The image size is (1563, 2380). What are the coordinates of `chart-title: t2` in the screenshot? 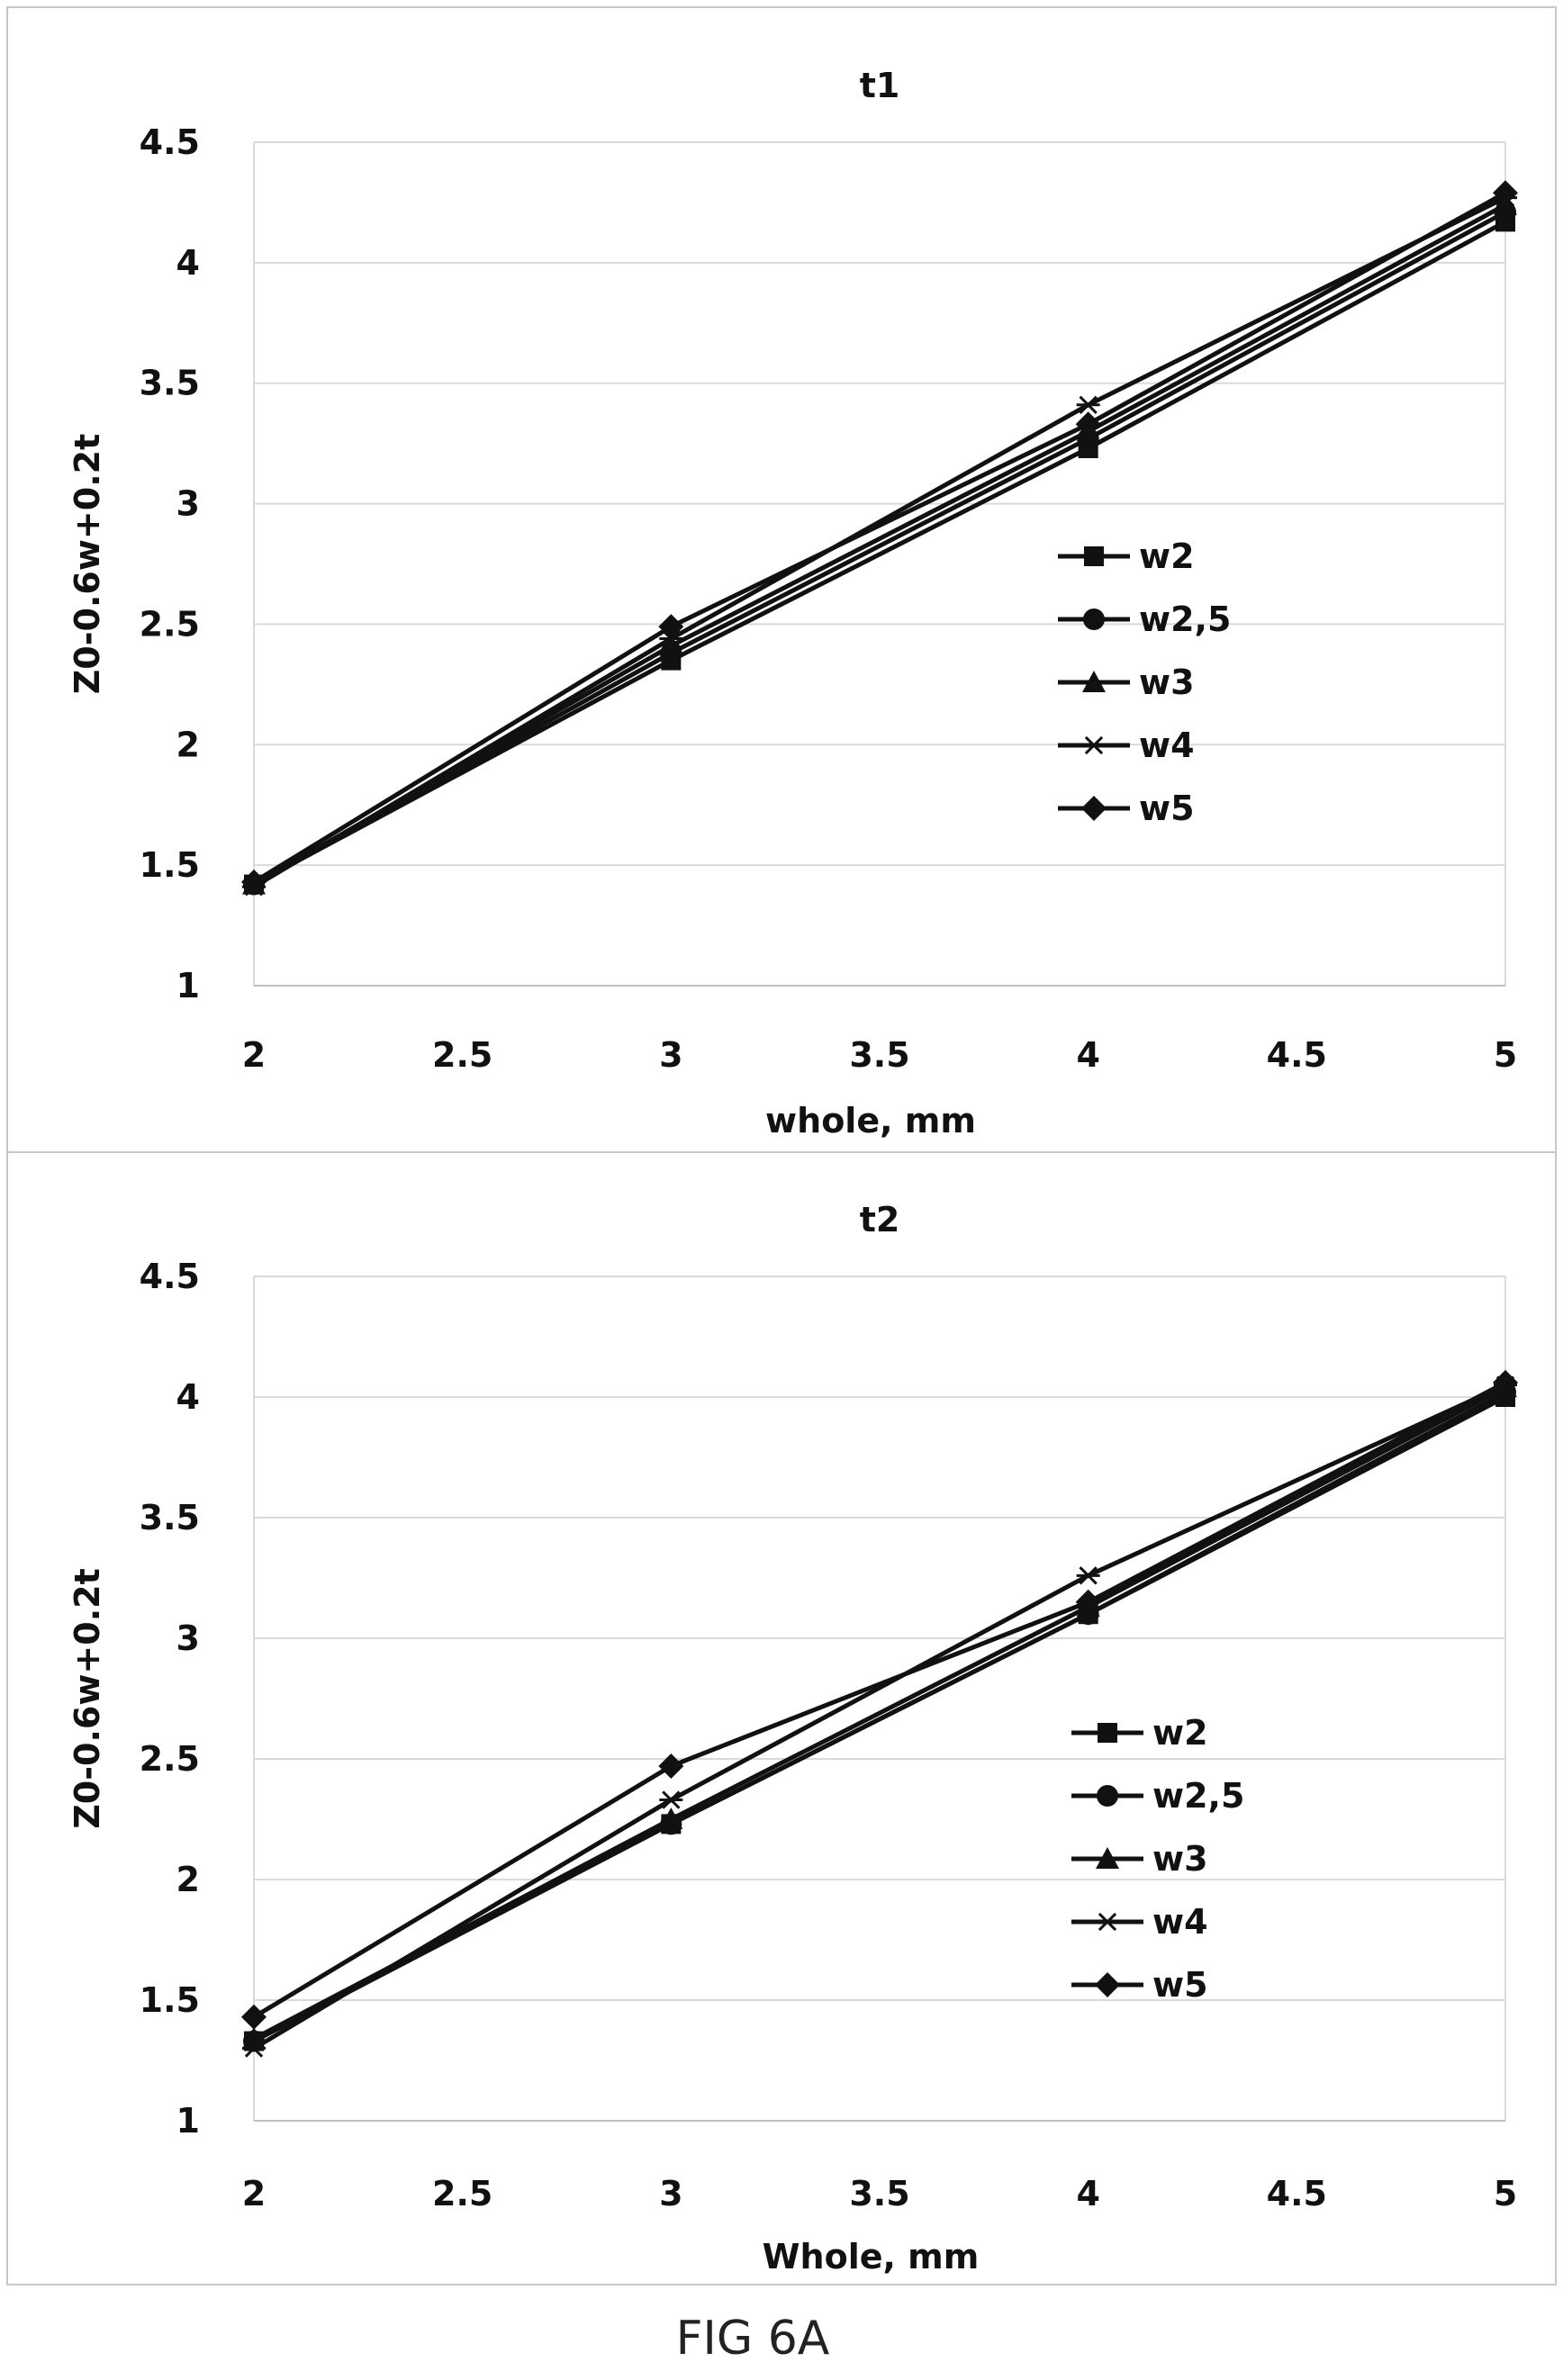 It's located at (880, 1220).